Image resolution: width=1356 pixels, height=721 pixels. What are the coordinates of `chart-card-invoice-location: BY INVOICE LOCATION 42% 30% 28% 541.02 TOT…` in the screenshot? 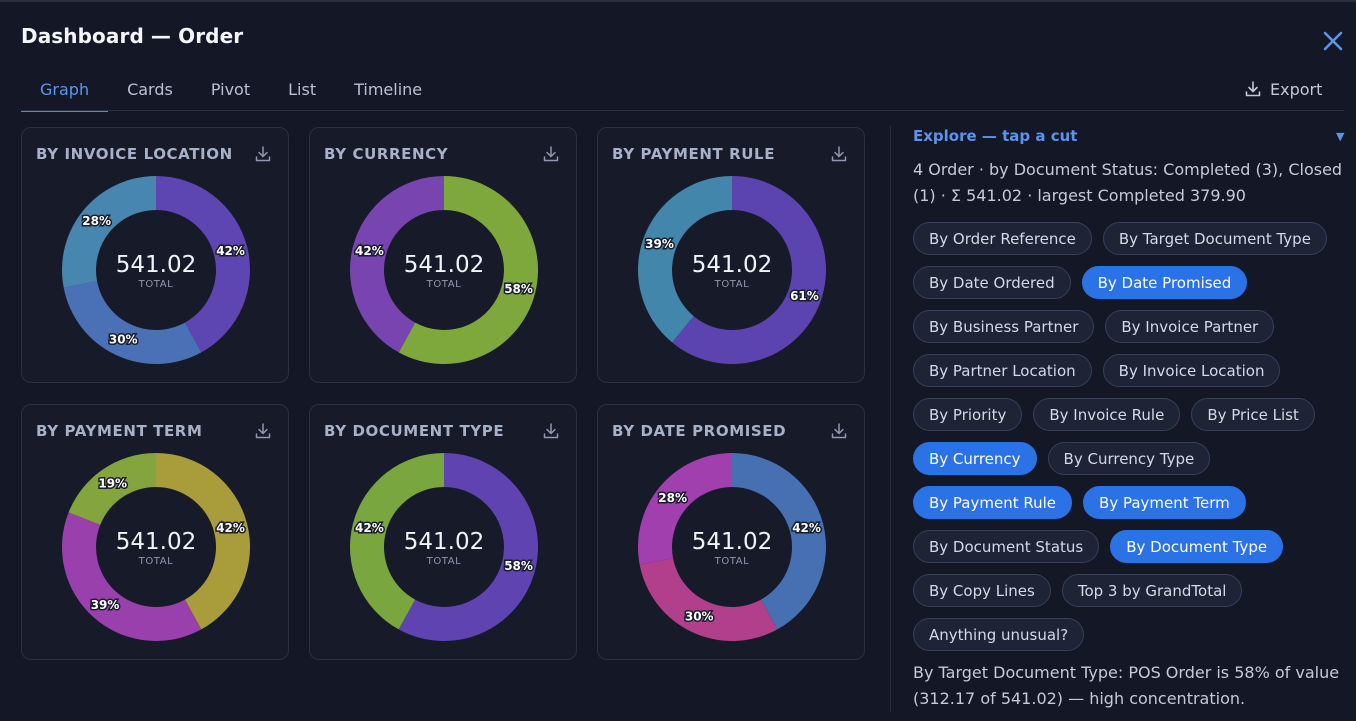 It's located at (155, 255).